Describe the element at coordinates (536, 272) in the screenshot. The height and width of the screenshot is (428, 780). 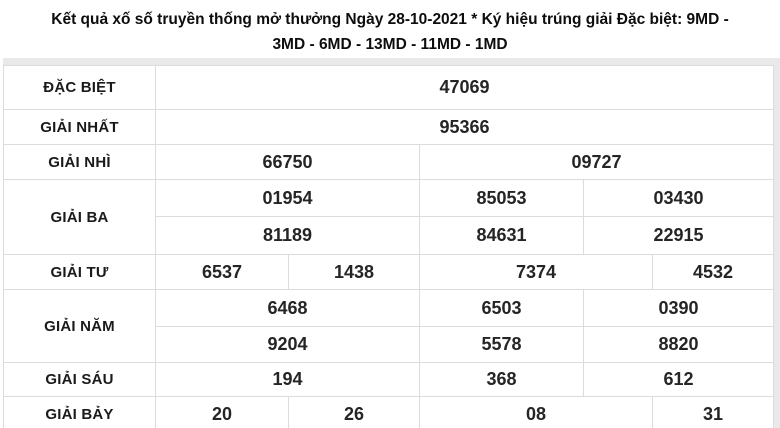
I see `prize-value-giai-tu-3: 7374` at that location.